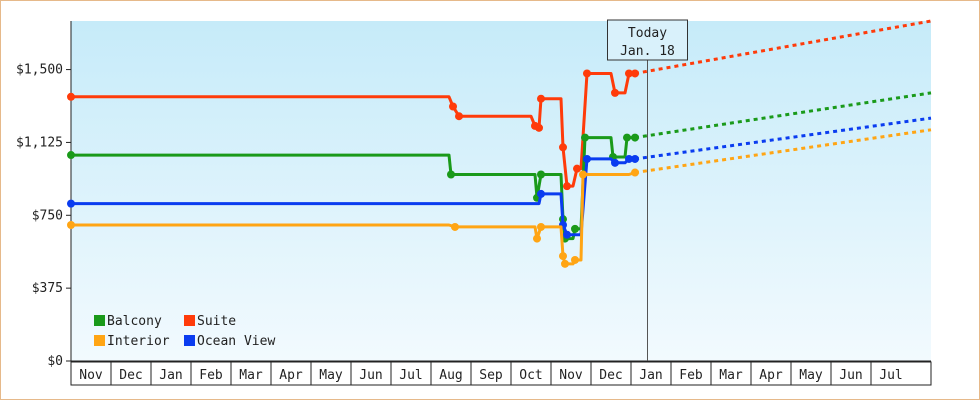 The height and width of the screenshot is (400, 980). Describe the element at coordinates (647, 33) in the screenshot. I see `today-label: Today` at that location.